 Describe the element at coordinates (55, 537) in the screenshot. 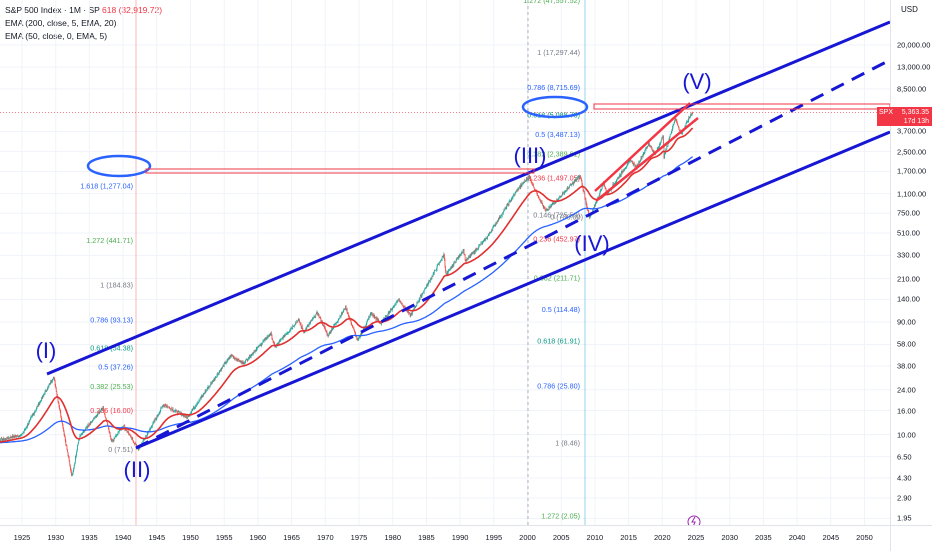

I see `time-tick-label: 1930` at that location.